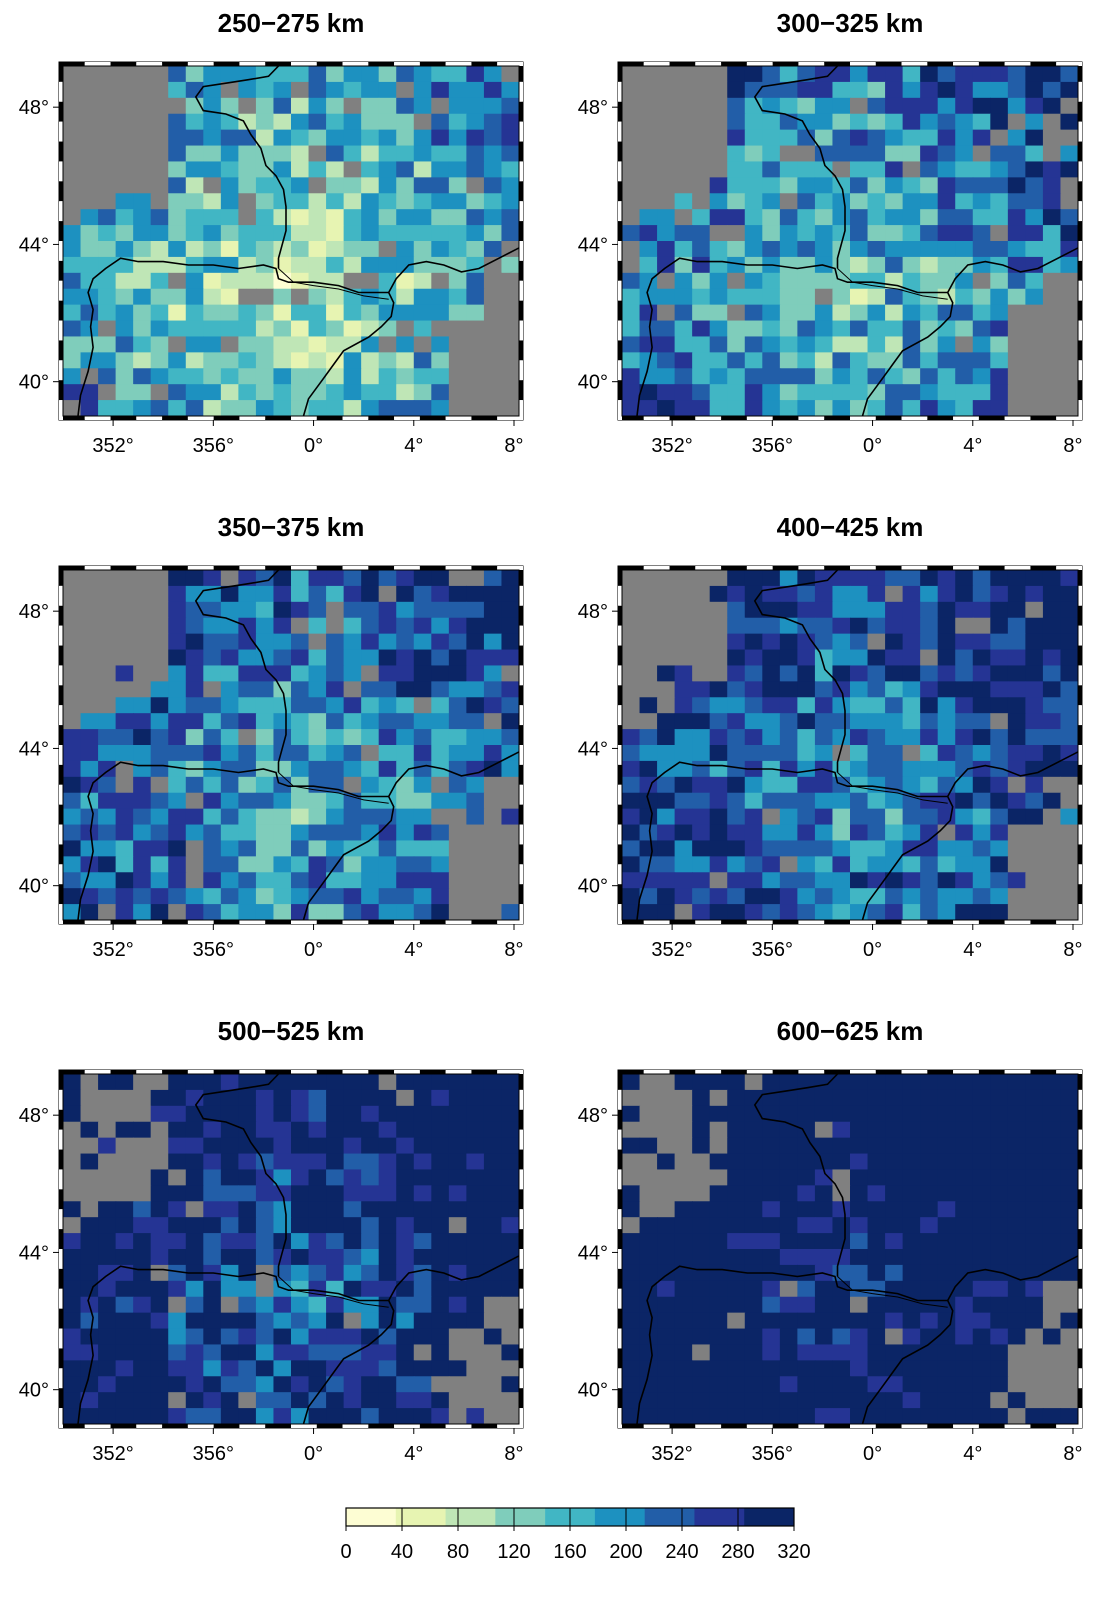  What do you see at coordinates (402, 1552) in the screenshot?
I see `colorbar-tick-label: 40` at bounding box center [402, 1552].